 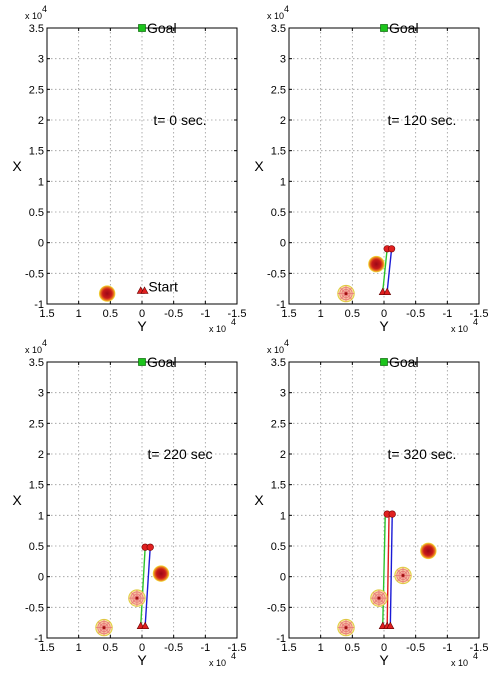 What do you see at coordinates (180, 454) in the screenshot?
I see `time-label: t= 220 sec` at bounding box center [180, 454].